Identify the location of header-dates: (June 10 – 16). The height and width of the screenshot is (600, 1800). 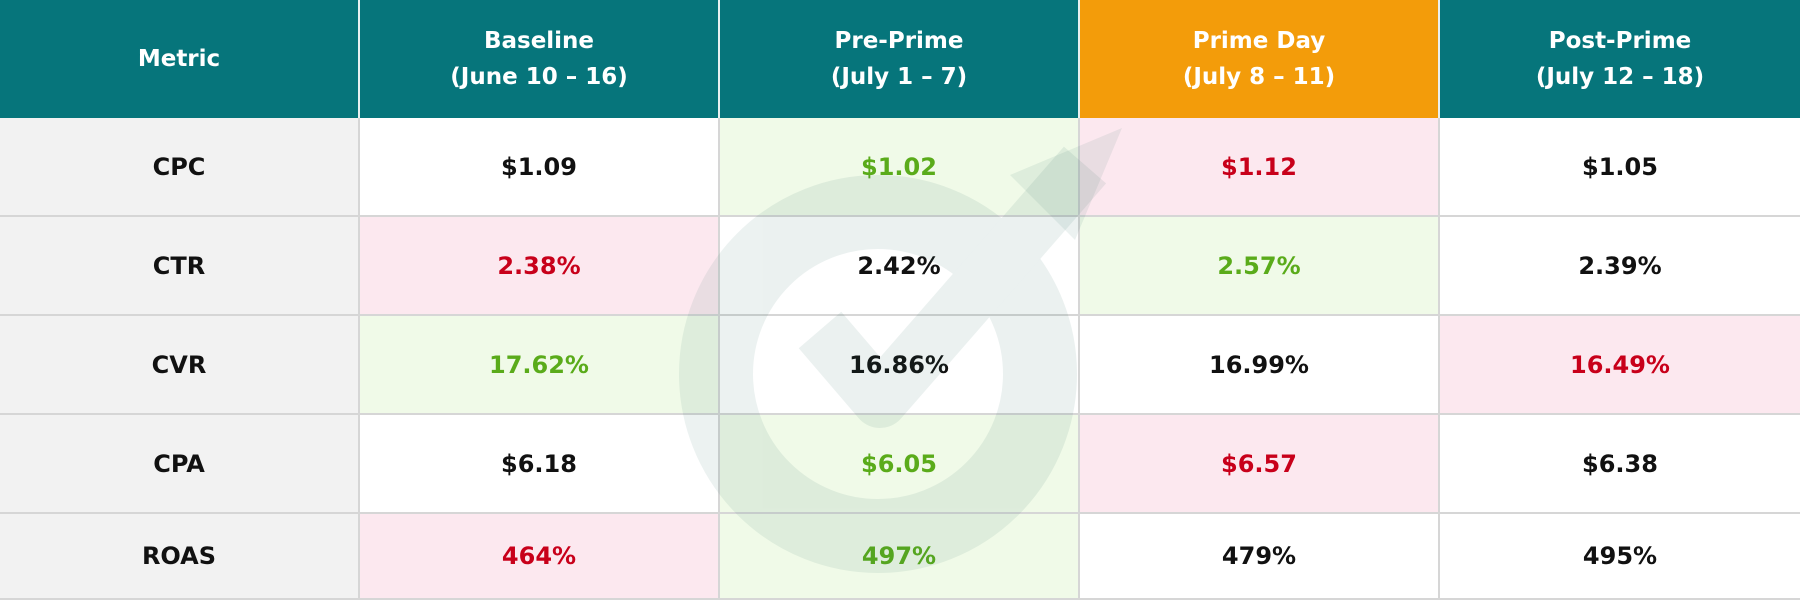
(539, 77).